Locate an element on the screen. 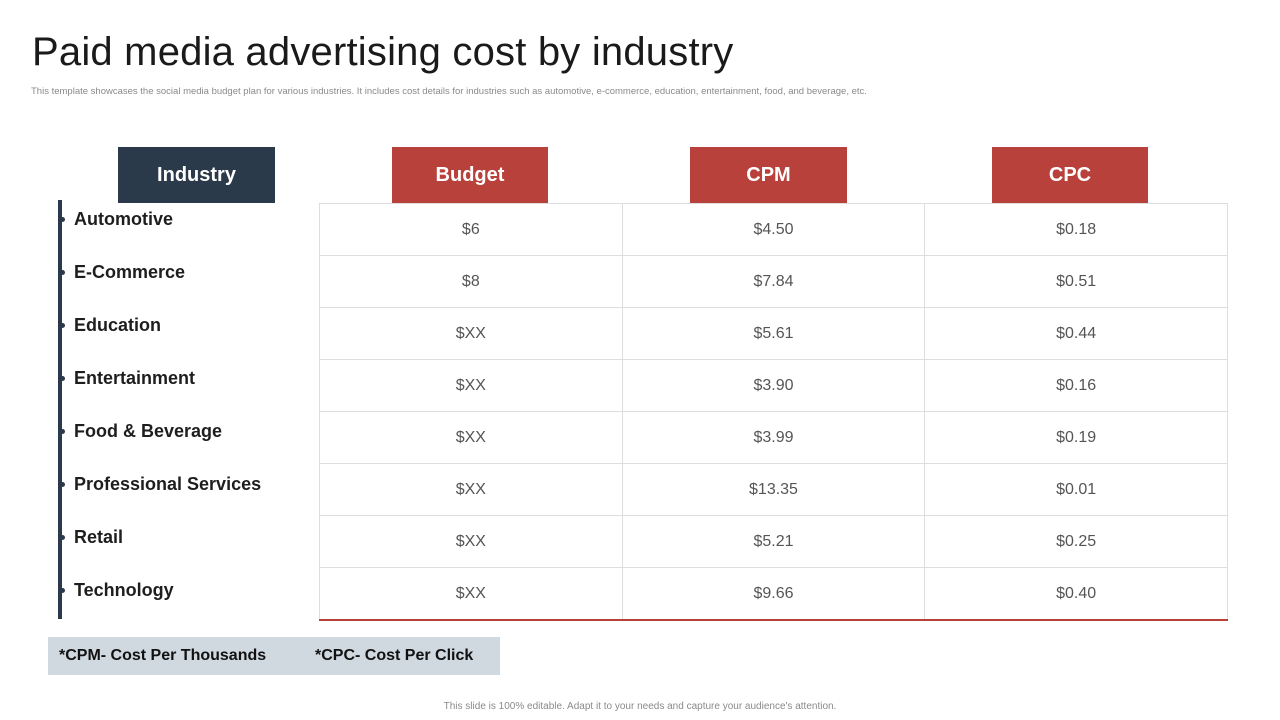 This screenshot has width=1280, height=720. budget-header: Budget is located at coordinates (470, 175).